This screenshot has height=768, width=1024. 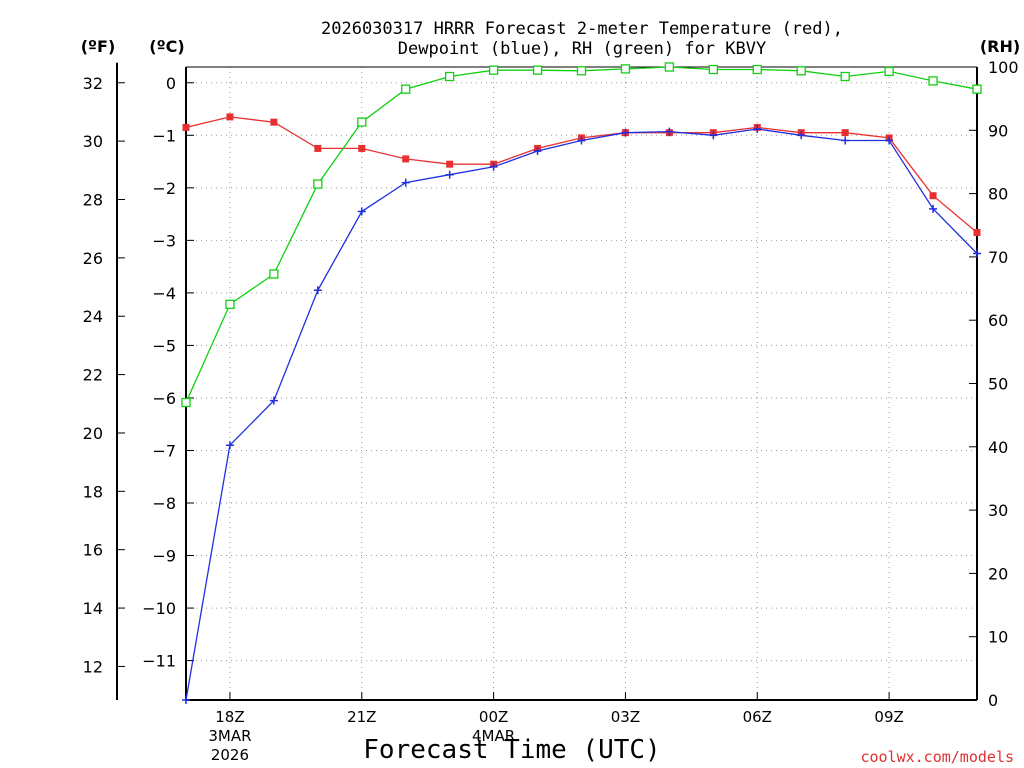 What do you see at coordinates (164, 135) in the screenshot?
I see `celsius-tick-label: −1` at bounding box center [164, 135].